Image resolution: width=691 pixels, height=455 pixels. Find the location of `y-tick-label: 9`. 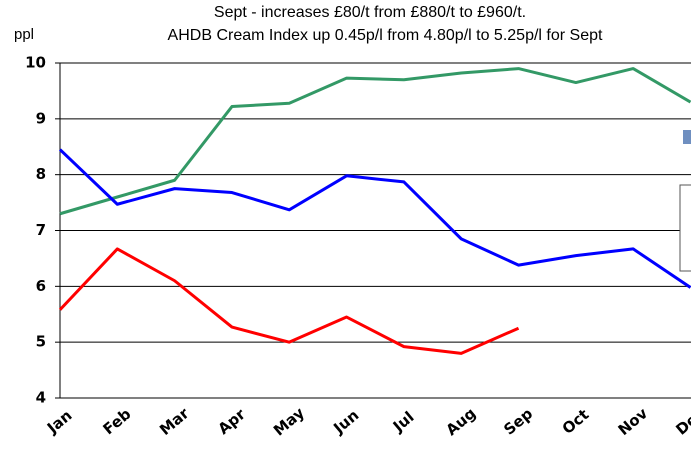

y-tick-label: 9 is located at coordinates (41, 118).